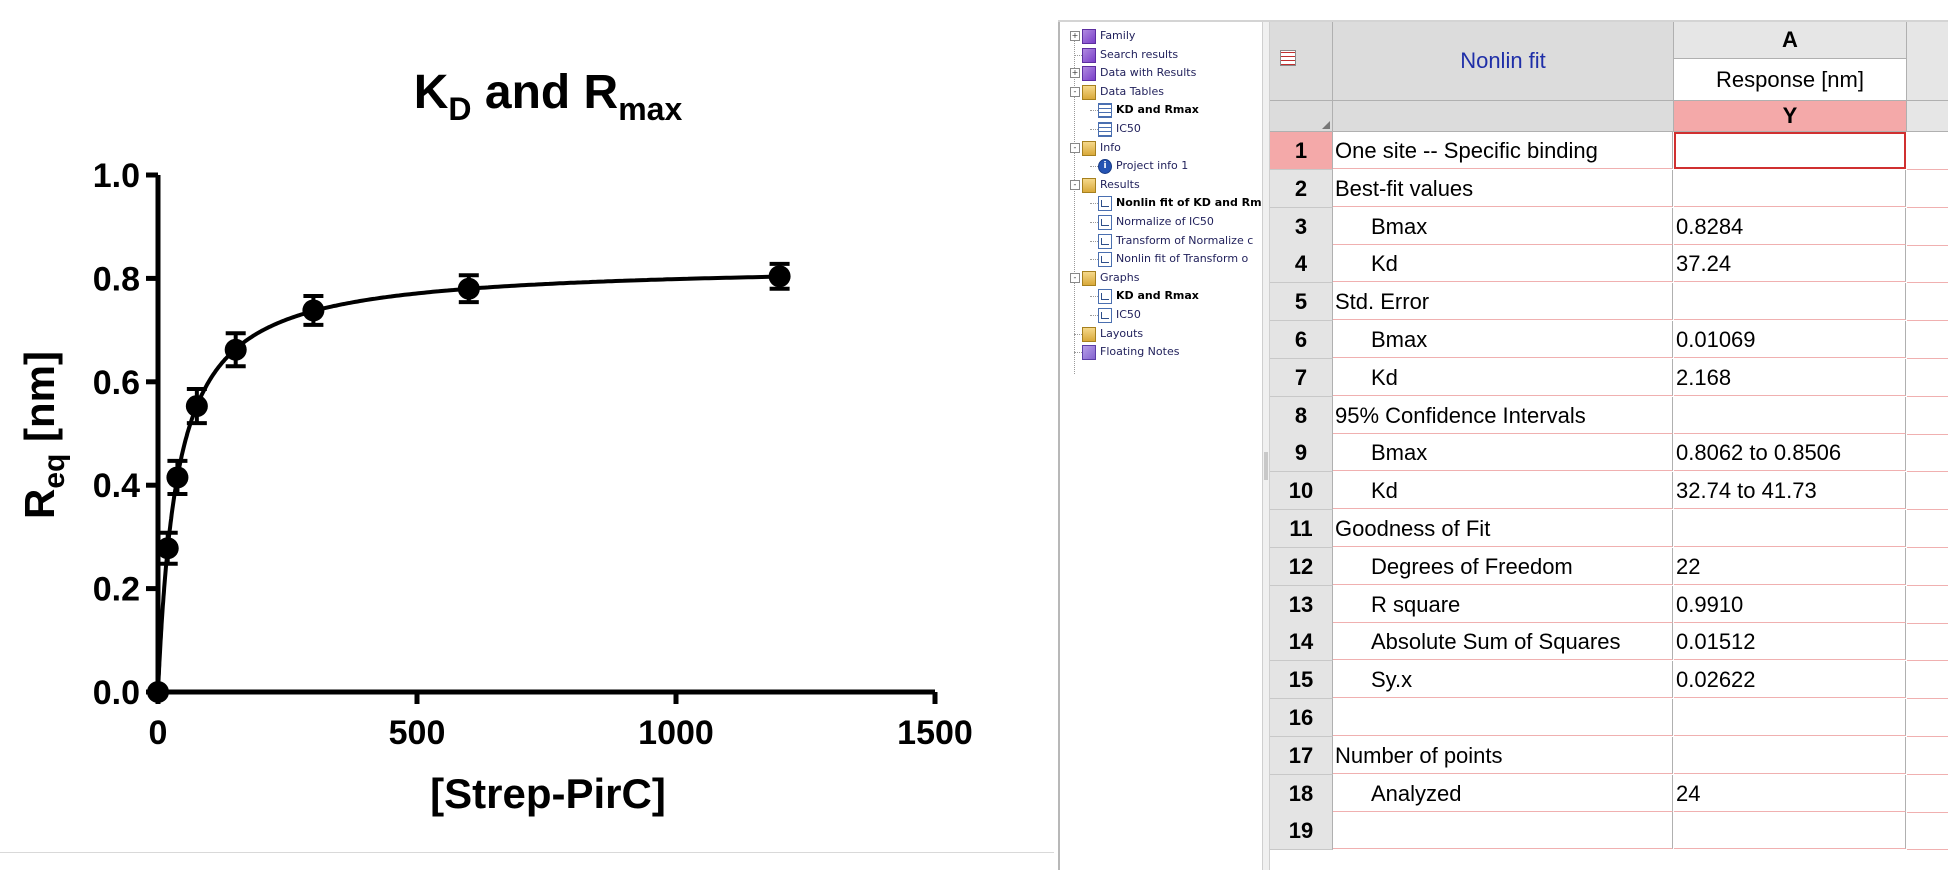  What do you see at coordinates (1266, 466) in the screenshot?
I see `splitter-grip` at bounding box center [1266, 466].